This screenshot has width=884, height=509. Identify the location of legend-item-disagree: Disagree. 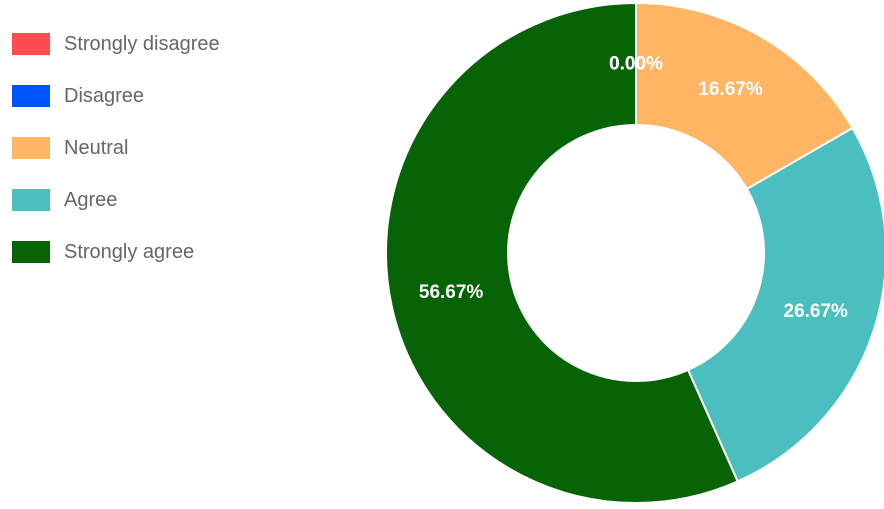
(116, 96).